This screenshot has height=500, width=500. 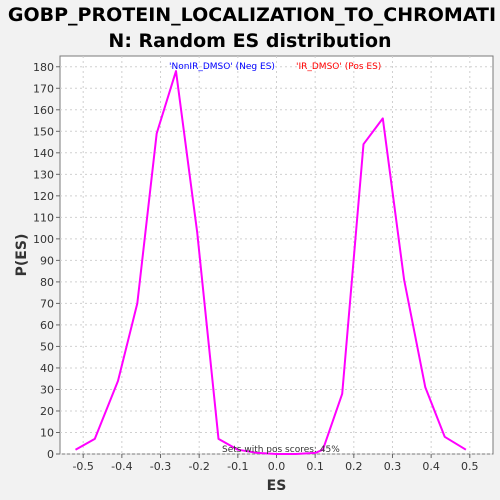 What do you see at coordinates (47, 325) in the screenshot?
I see `y-tick-label: 60` at bounding box center [47, 325].